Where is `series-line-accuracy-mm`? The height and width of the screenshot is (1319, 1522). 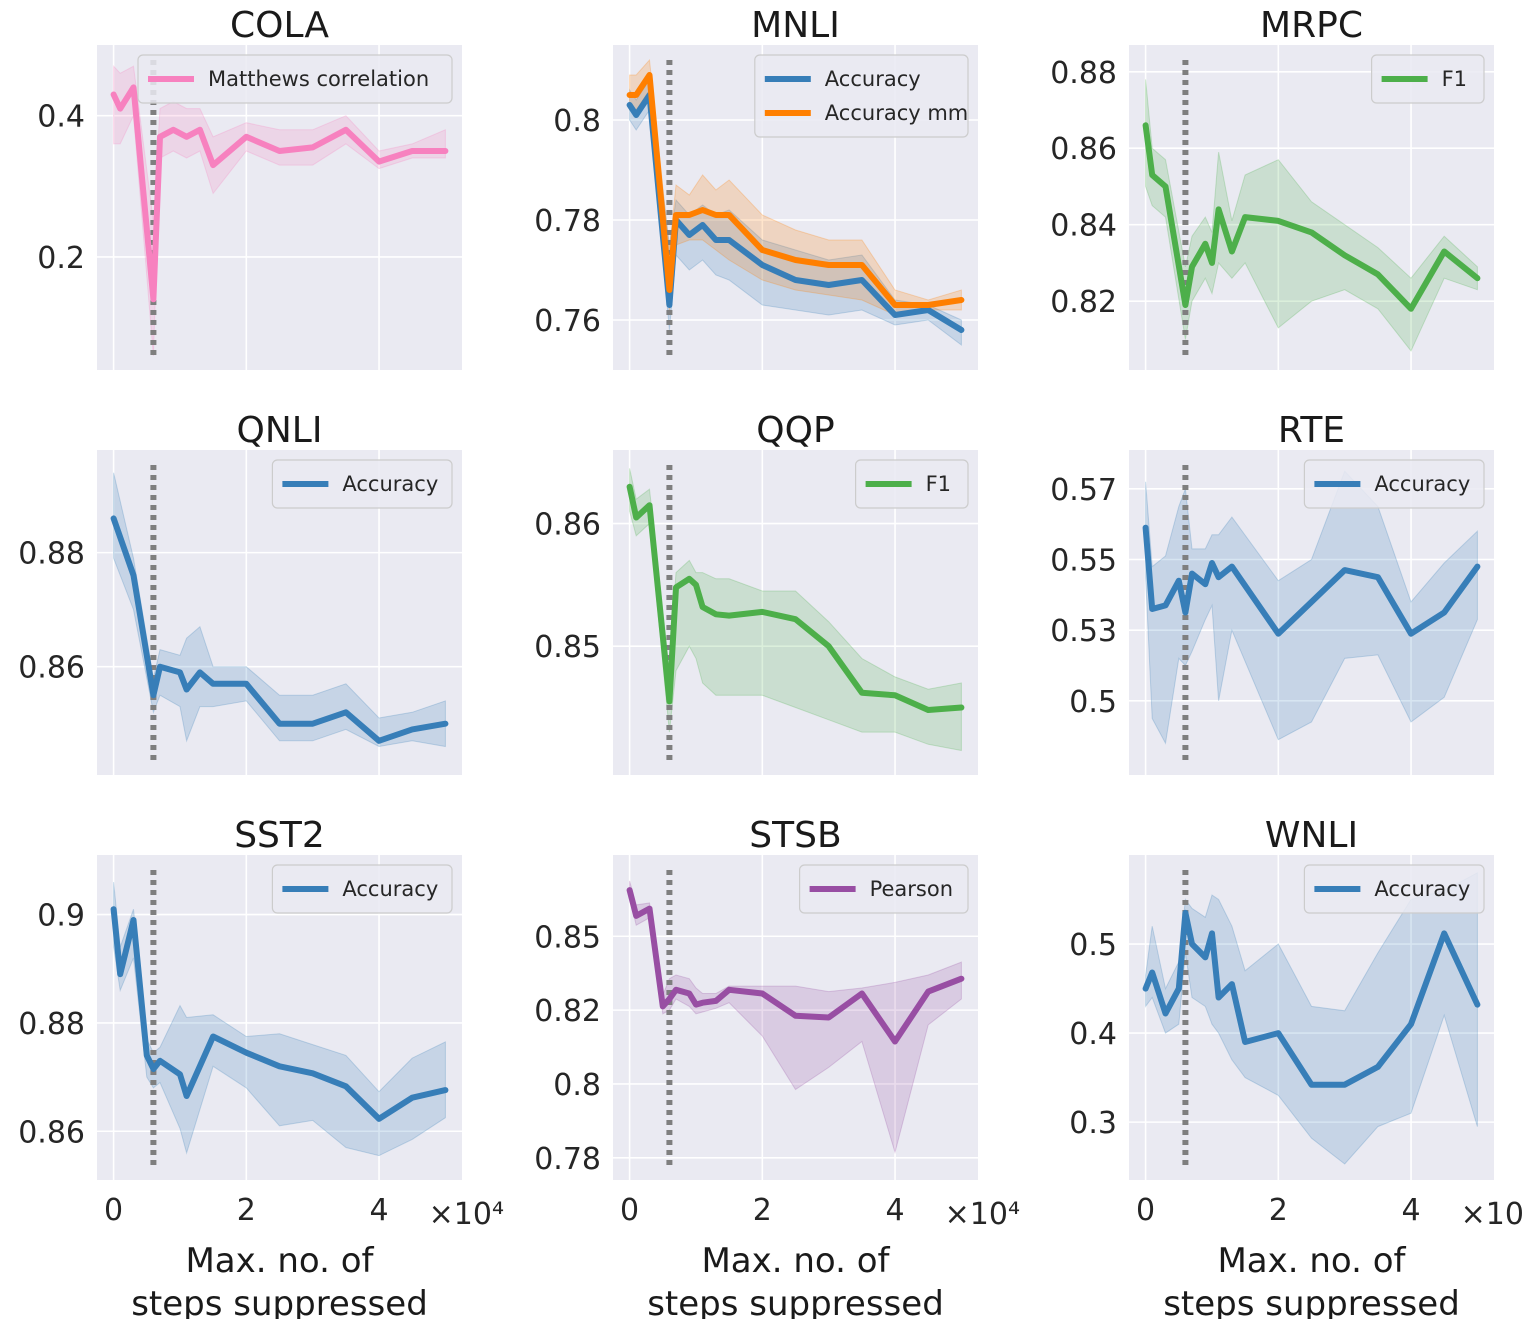
series-line-accuracy-mm is located at coordinates (795, 190).